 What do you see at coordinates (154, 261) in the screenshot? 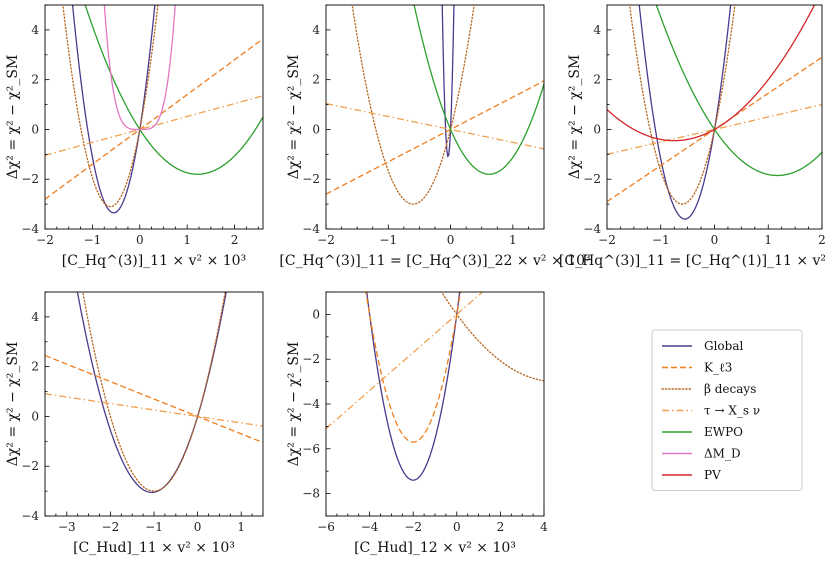
I see `x-axis-label: [C_Hq^(3)]_11 × v² × 10³` at bounding box center [154, 261].